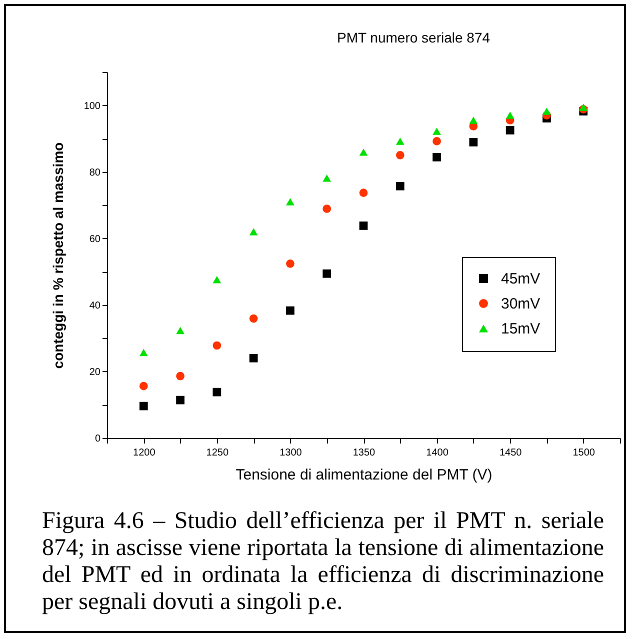 This screenshot has height=639, width=633. What do you see at coordinates (92, 106) in the screenshot?
I see `y-tick-label: 100` at bounding box center [92, 106].